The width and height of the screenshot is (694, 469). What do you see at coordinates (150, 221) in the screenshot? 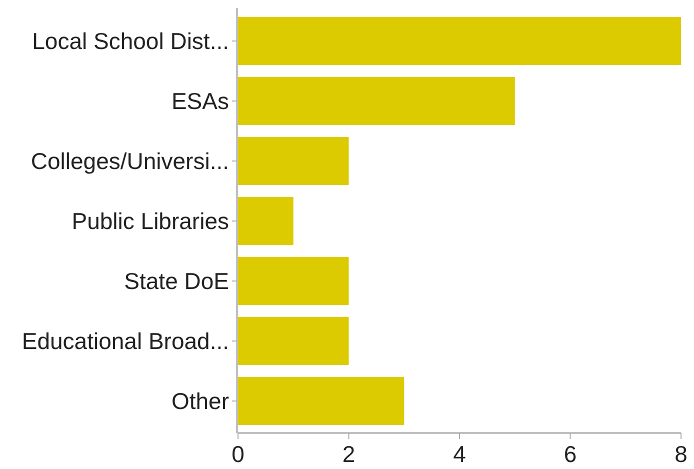
I see `y-tick-label: Public Libraries` at bounding box center [150, 221].